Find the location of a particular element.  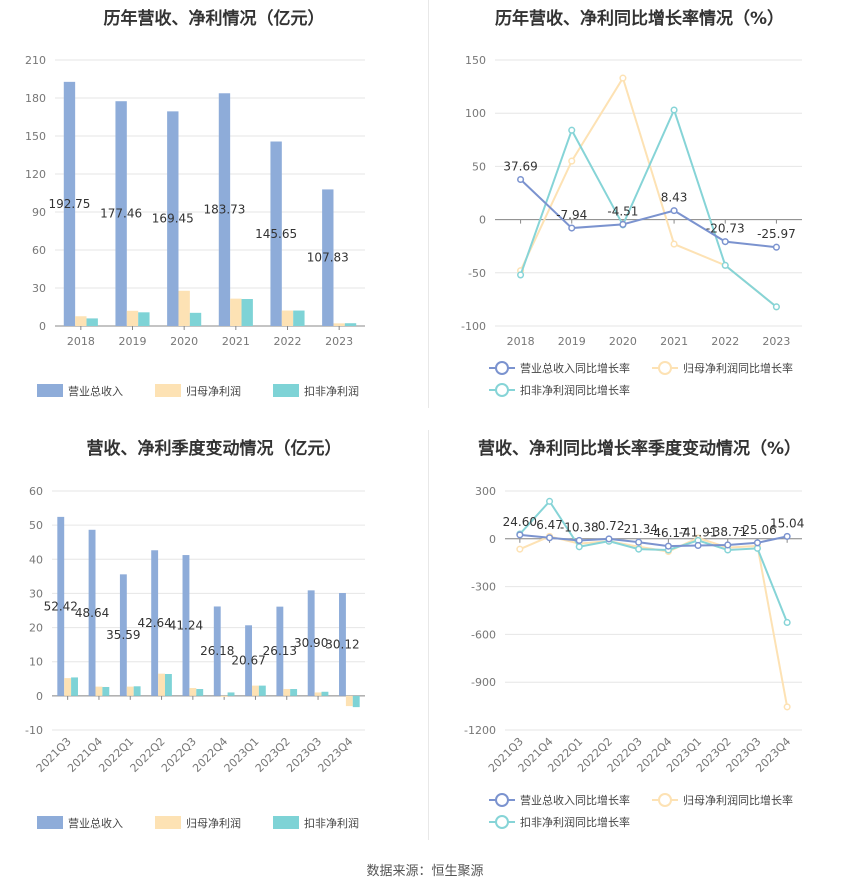

legend-label: 归母净利润同比增长率 is located at coordinates (738, 368).